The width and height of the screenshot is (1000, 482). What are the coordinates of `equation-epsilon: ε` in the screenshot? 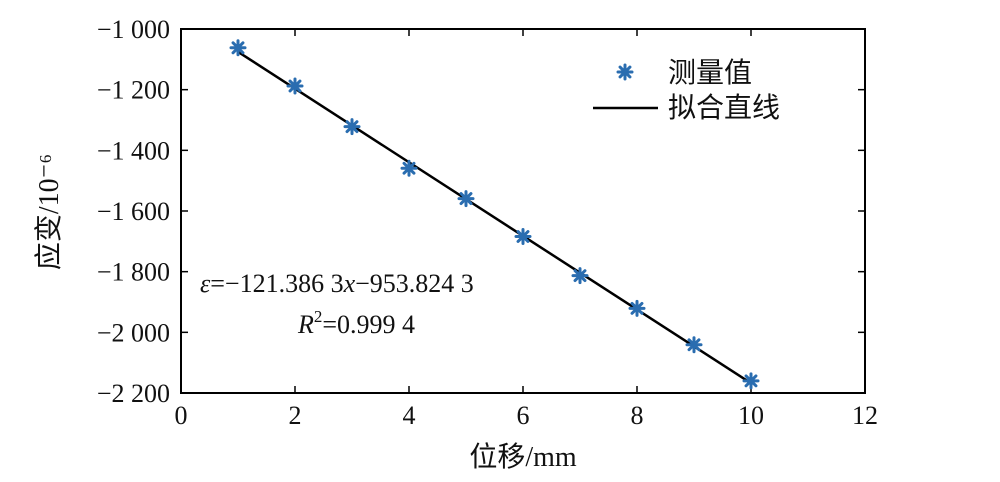 It's located at (205, 283).